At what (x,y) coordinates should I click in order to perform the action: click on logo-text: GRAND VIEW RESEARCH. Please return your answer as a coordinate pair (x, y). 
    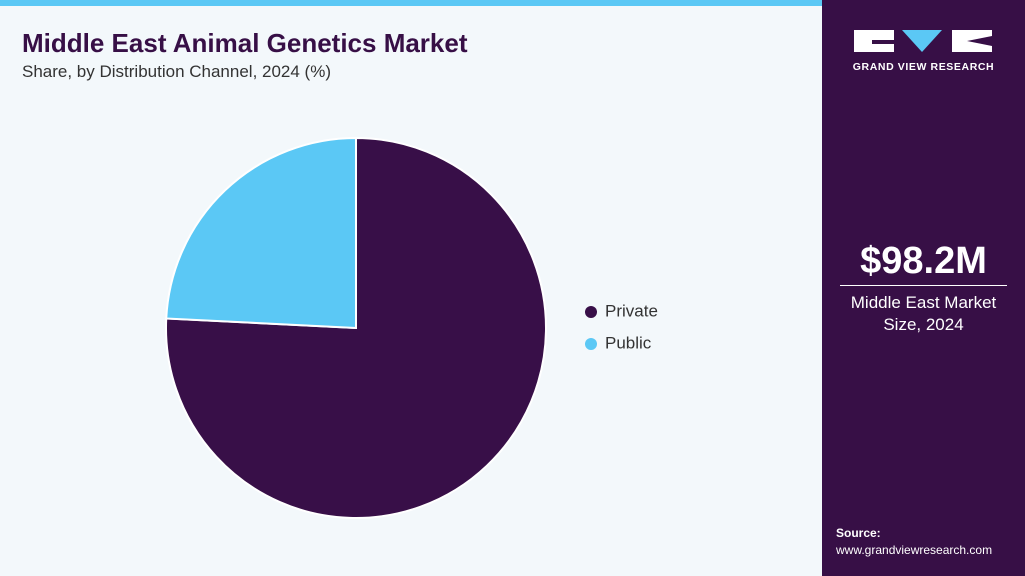
    Looking at the image, I should click on (923, 67).